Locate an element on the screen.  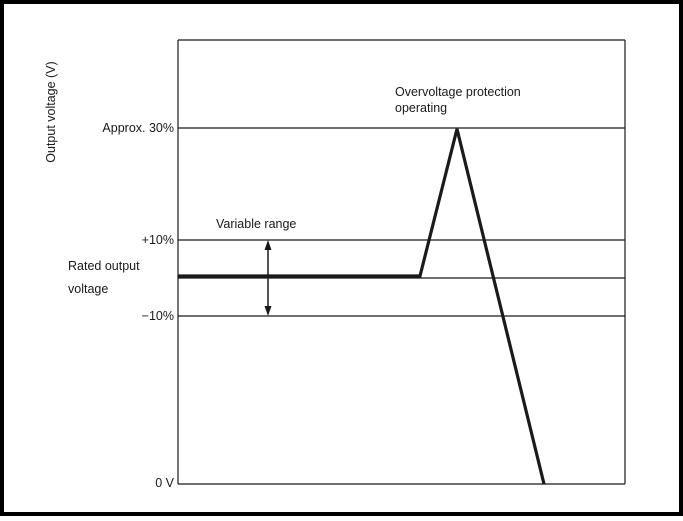
level-label-approx-30: Approx. 30% is located at coordinates (138, 128).